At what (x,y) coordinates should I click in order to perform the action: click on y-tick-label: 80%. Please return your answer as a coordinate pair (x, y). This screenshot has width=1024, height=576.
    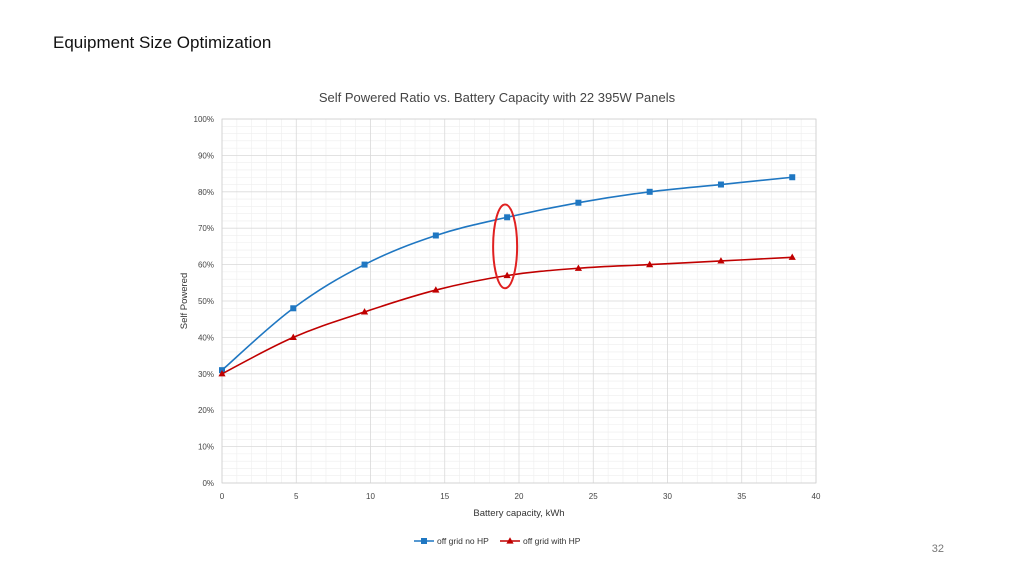
    Looking at the image, I should click on (206, 192).